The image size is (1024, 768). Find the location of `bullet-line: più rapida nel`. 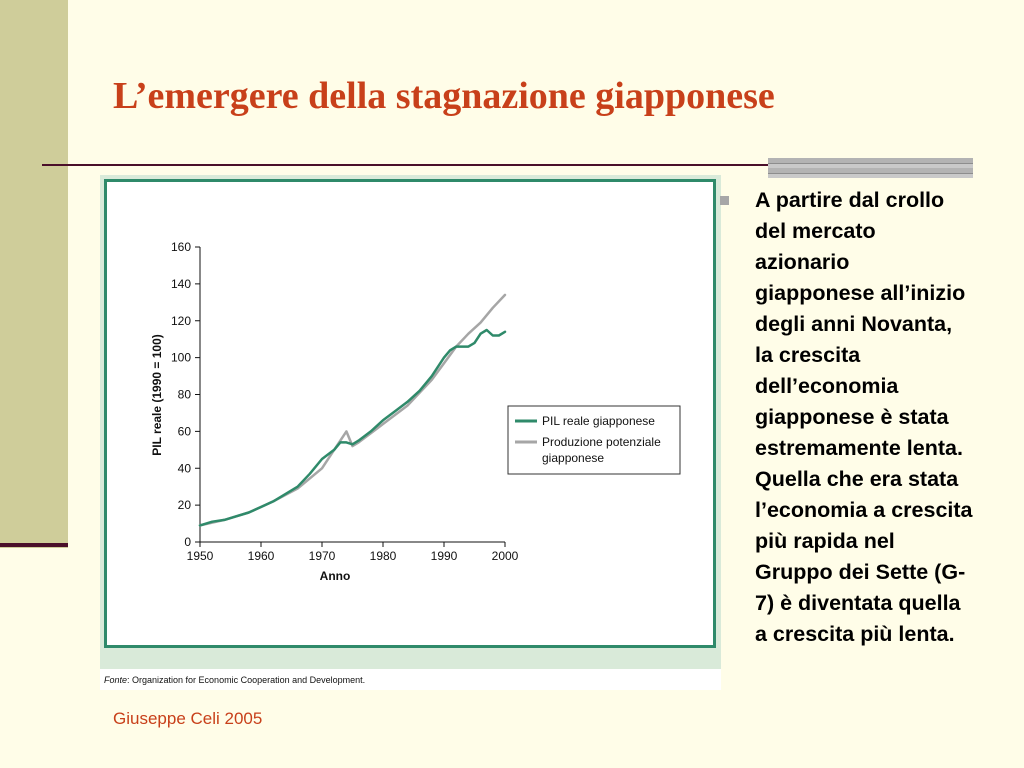

bullet-line: più rapida nel is located at coordinates (825, 541).